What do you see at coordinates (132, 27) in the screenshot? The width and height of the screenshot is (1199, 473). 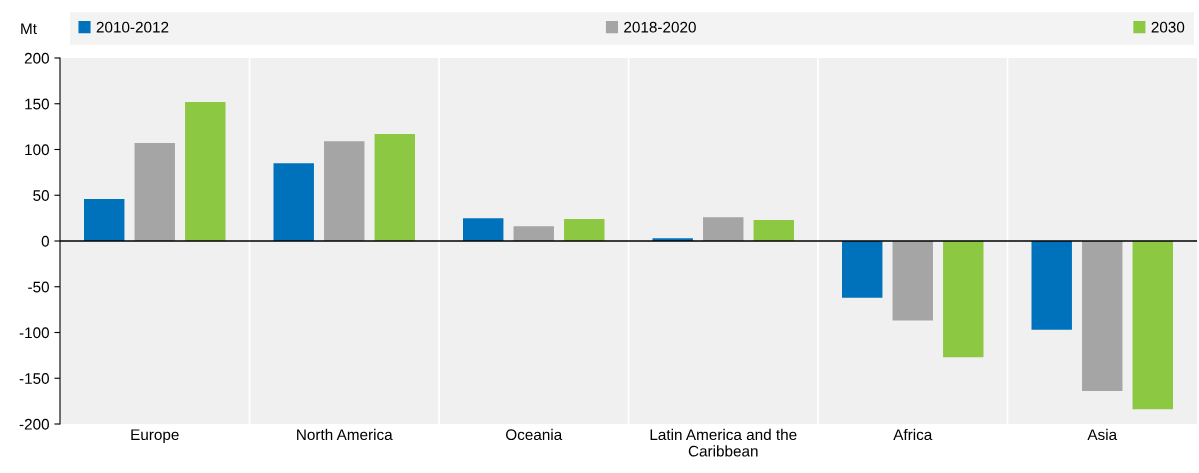 I see `legend-label: 2010-2012` at bounding box center [132, 27].